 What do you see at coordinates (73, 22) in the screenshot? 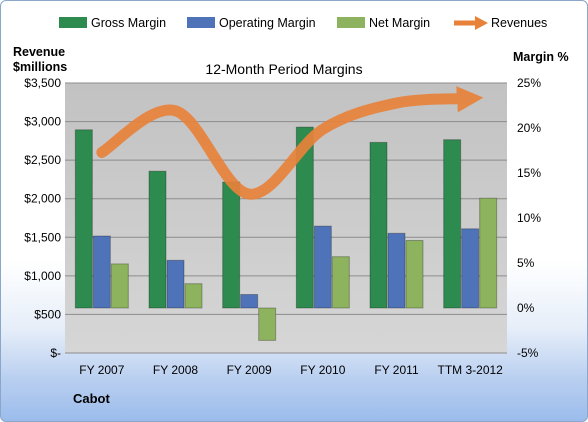
I see `legend-swatch-gross-margin` at bounding box center [73, 22].